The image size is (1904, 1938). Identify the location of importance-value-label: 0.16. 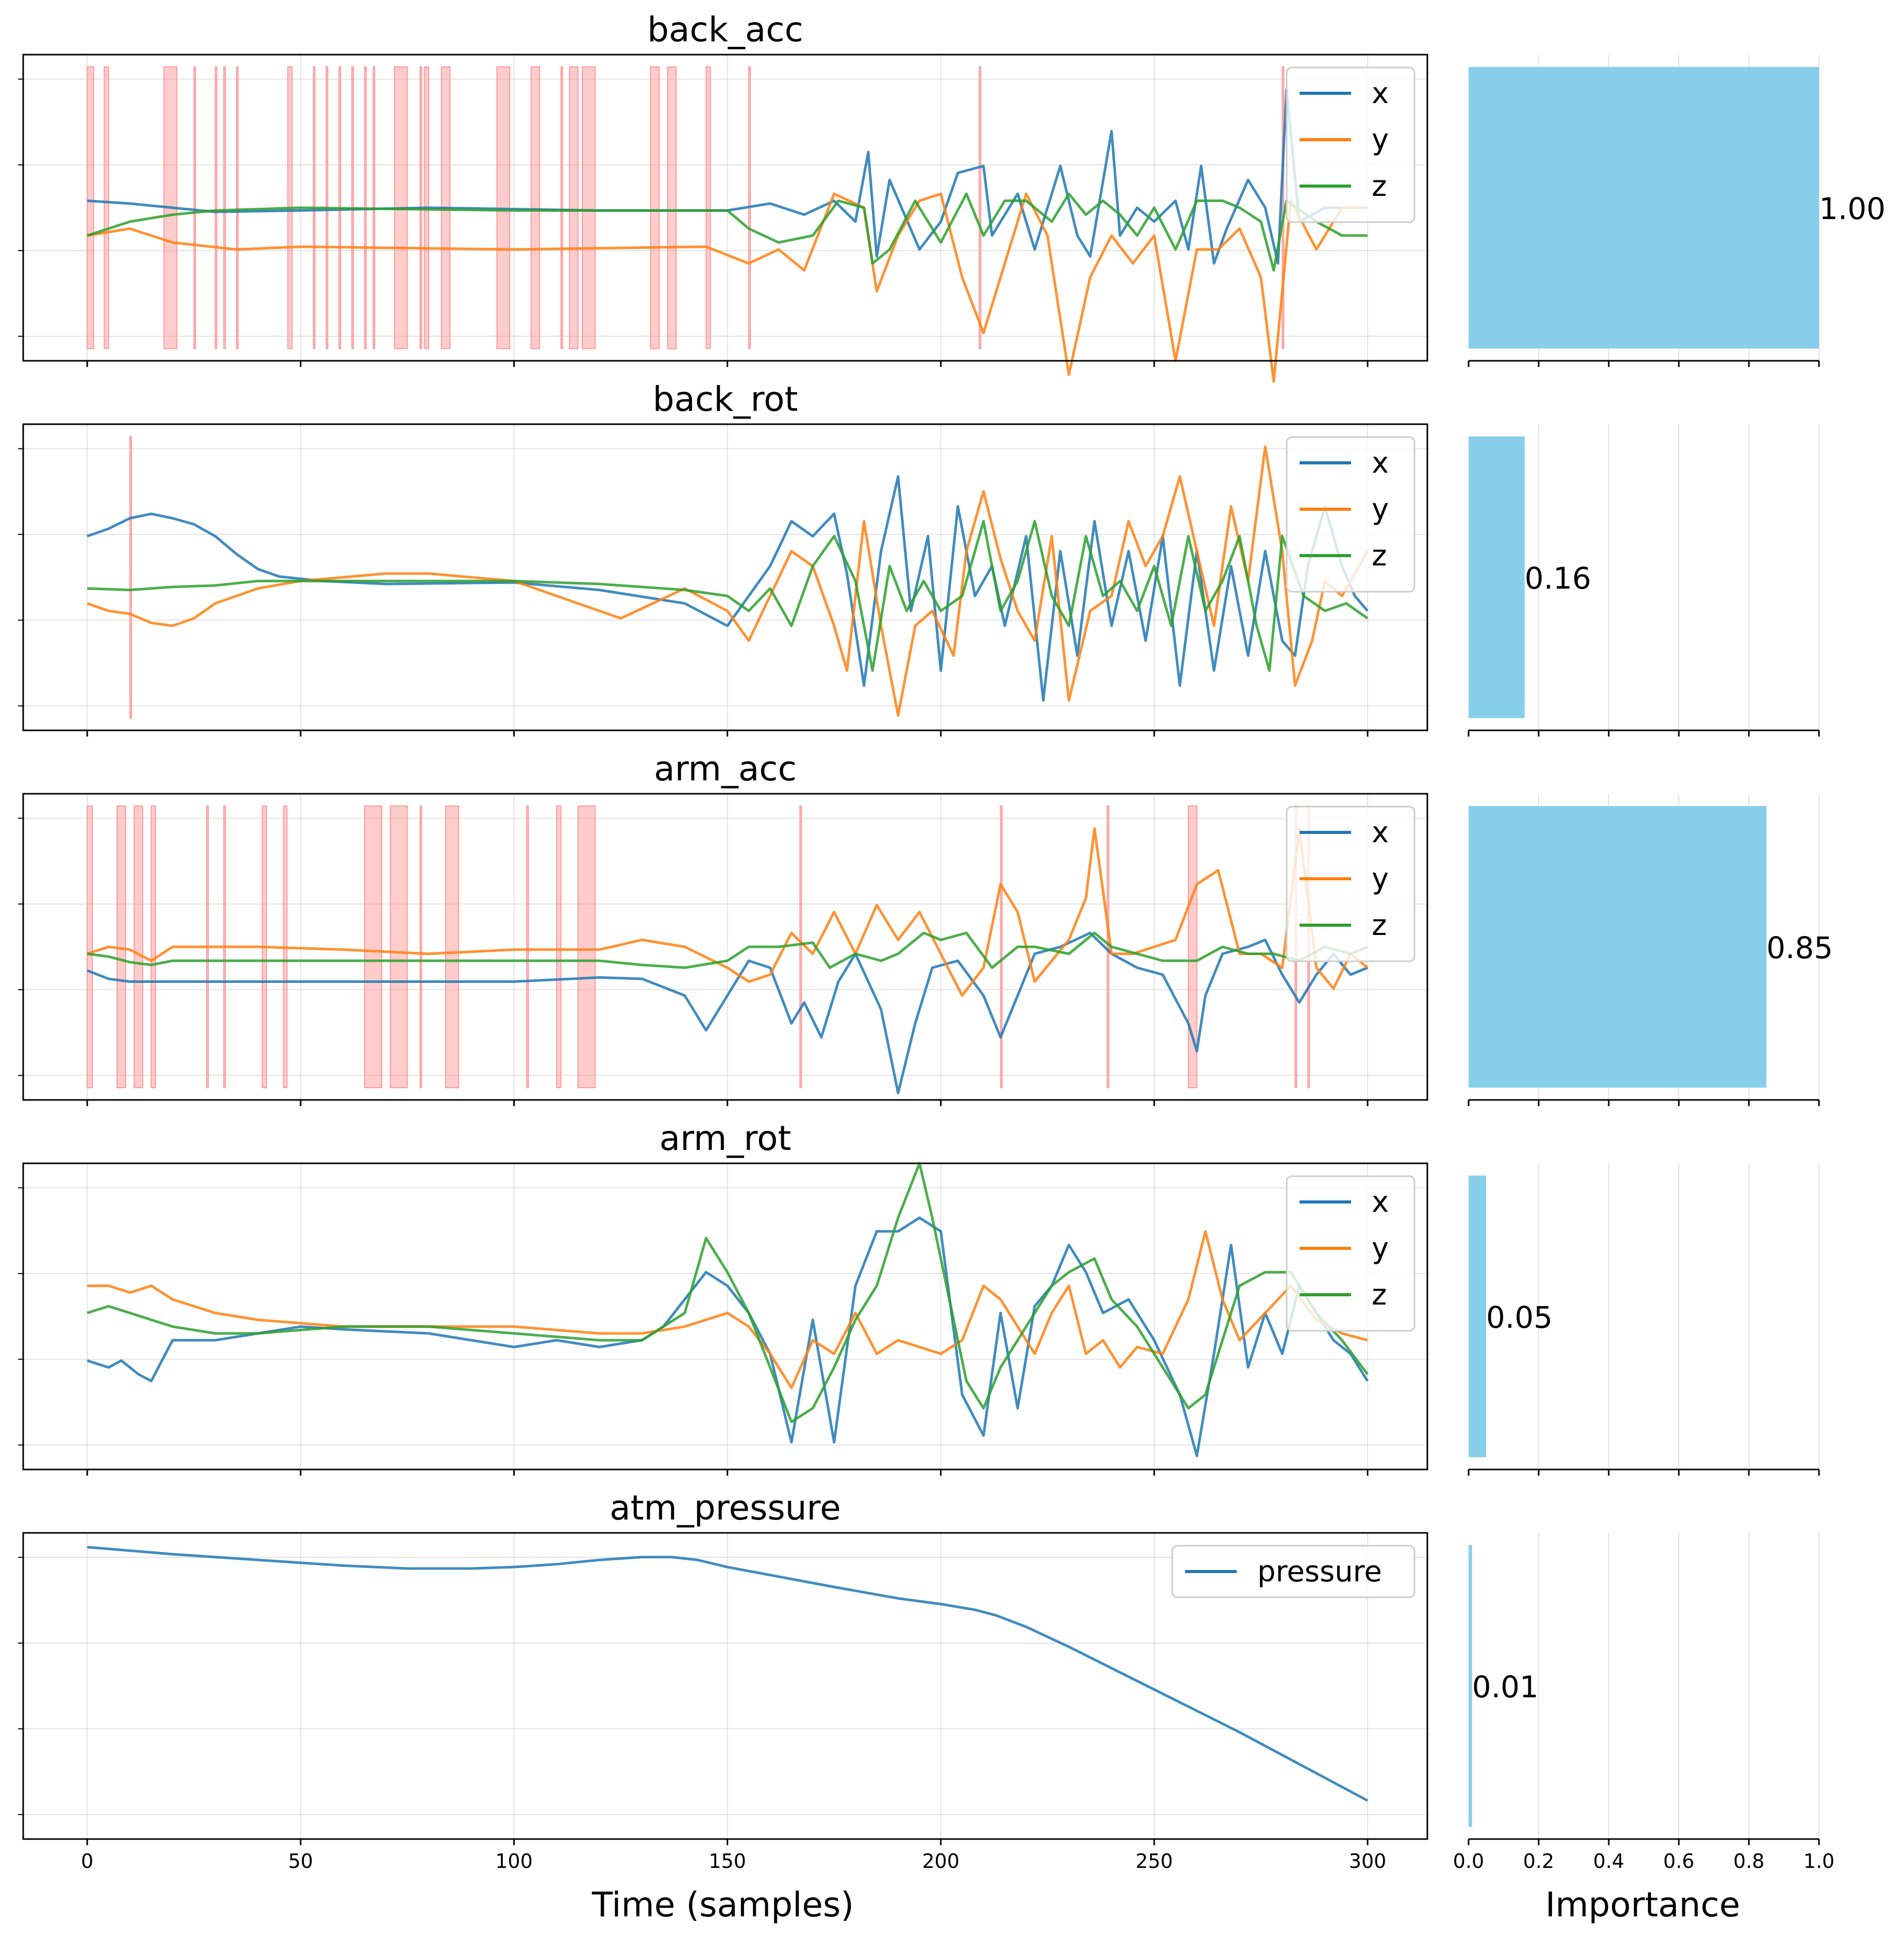
(1558, 578).